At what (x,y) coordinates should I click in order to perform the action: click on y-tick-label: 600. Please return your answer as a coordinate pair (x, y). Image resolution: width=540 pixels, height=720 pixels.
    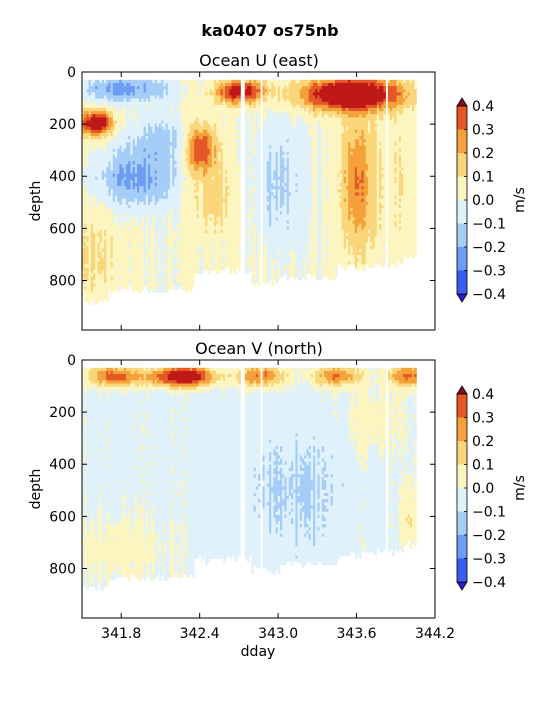
    Looking at the image, I should click on (62, 517).